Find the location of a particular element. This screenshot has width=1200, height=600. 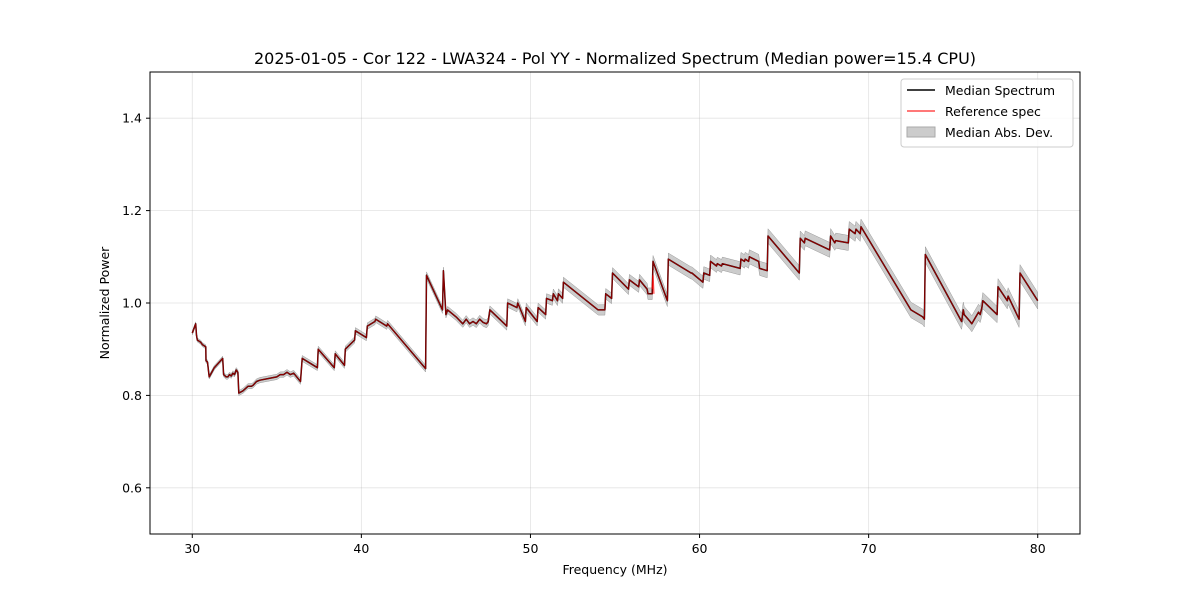

y-tick-label: 1.2 is located at coordinates (132, 210).